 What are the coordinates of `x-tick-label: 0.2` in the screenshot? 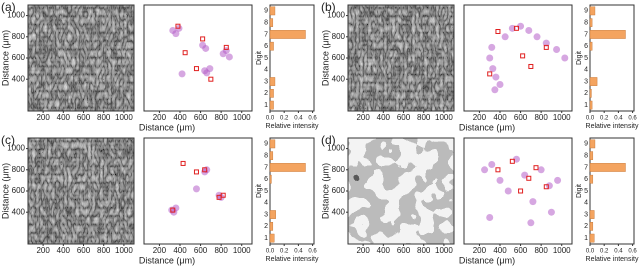 It's located at (604, 119).